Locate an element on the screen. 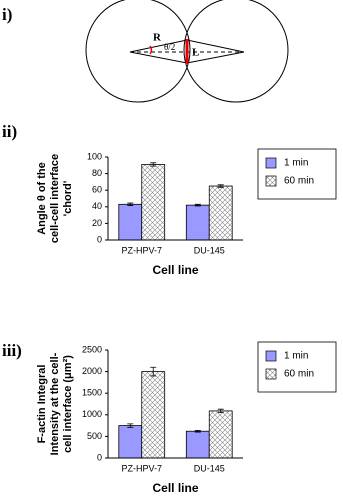 This screenshot has width=343, height=500. y-tick-label: 500 is located at coordinates (94, 436).